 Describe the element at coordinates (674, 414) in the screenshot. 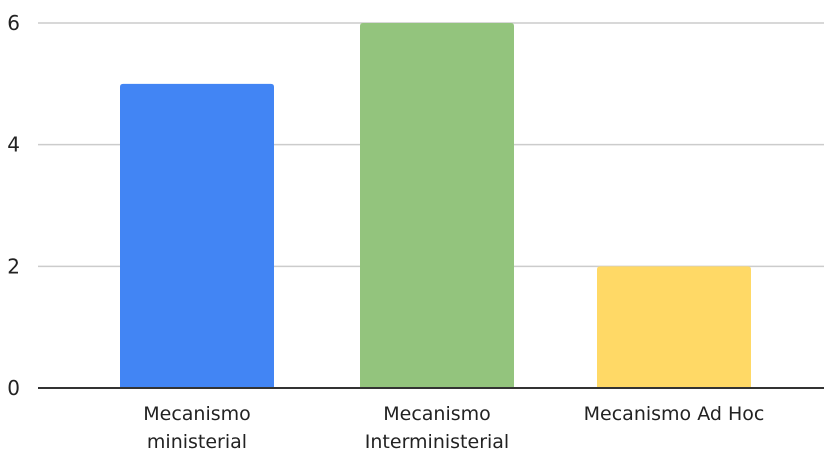

I see `x-tick-label-2-0: Mecanismo Ad Hoc` at that location.